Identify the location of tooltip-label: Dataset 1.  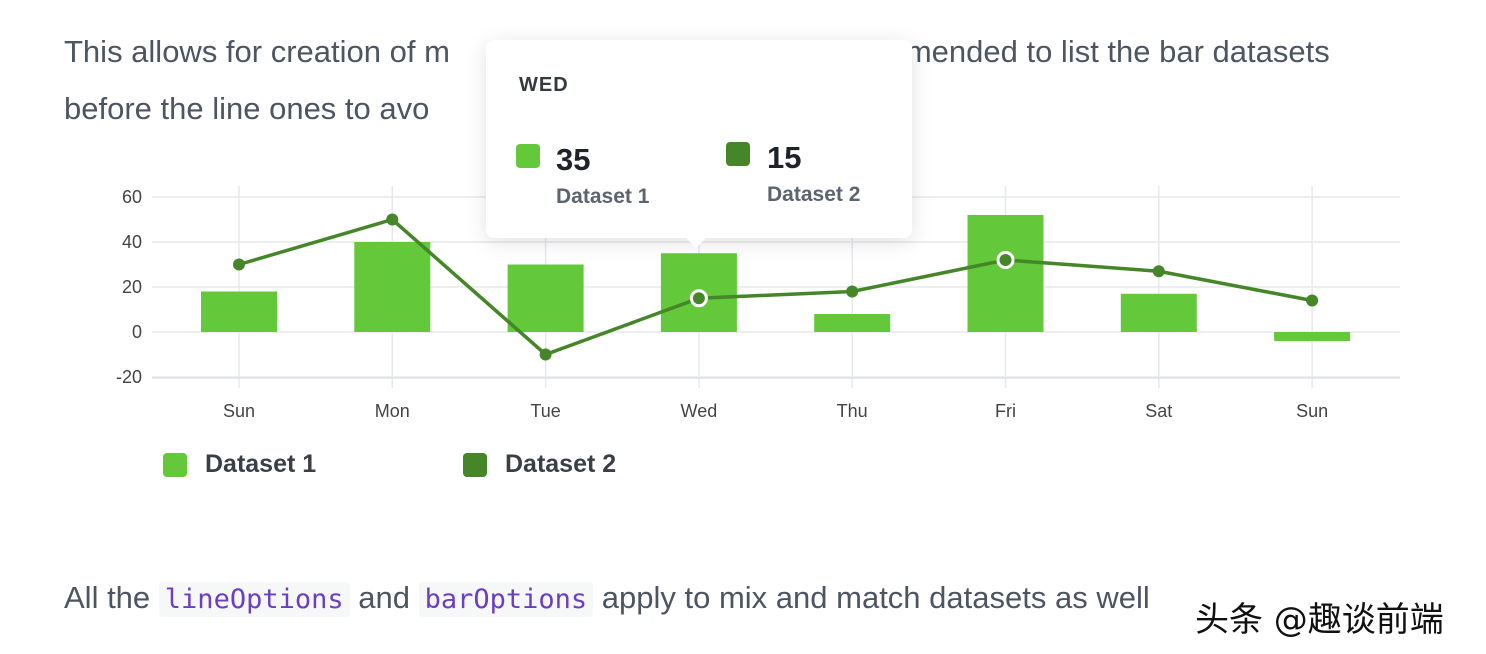
(603, 196).